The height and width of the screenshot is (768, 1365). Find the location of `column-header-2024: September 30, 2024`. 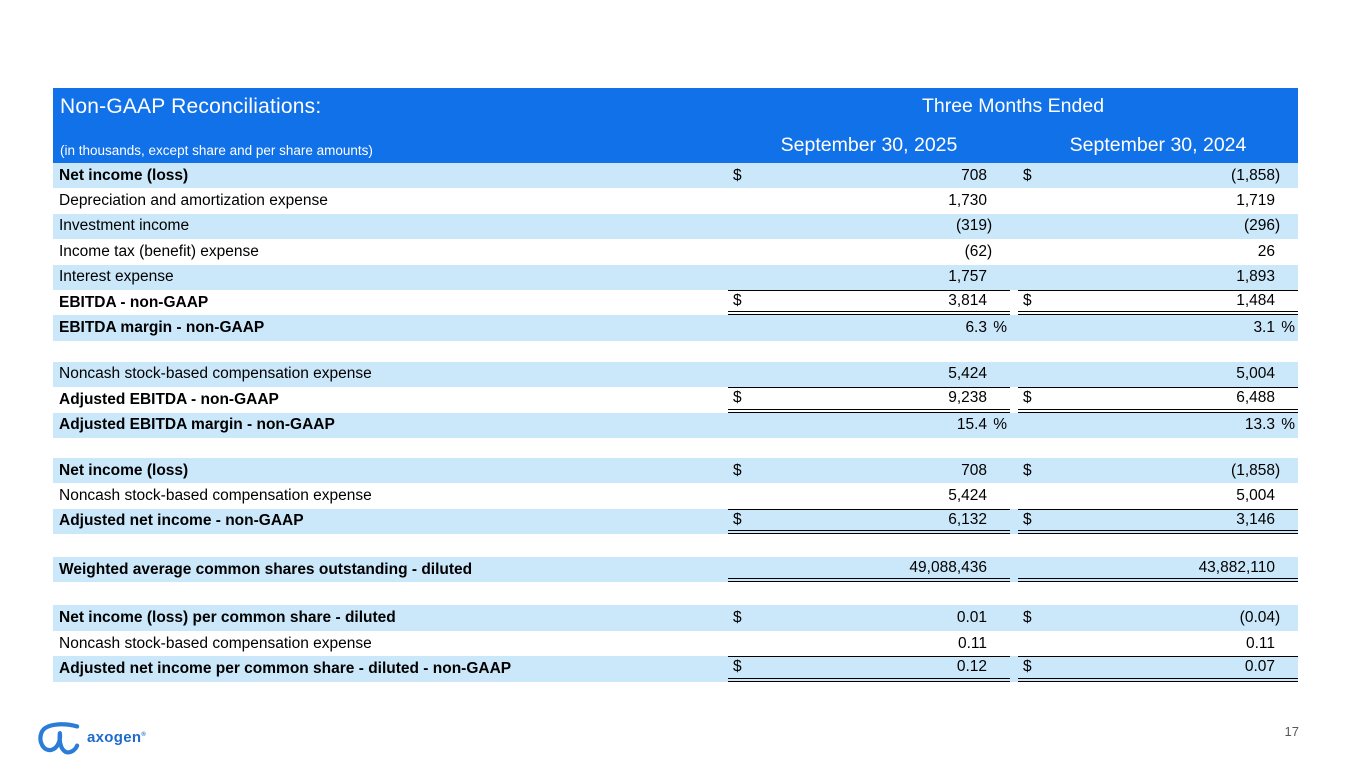

column-header-2024: September 30, 2024 is located at coordinates (1158, 145).